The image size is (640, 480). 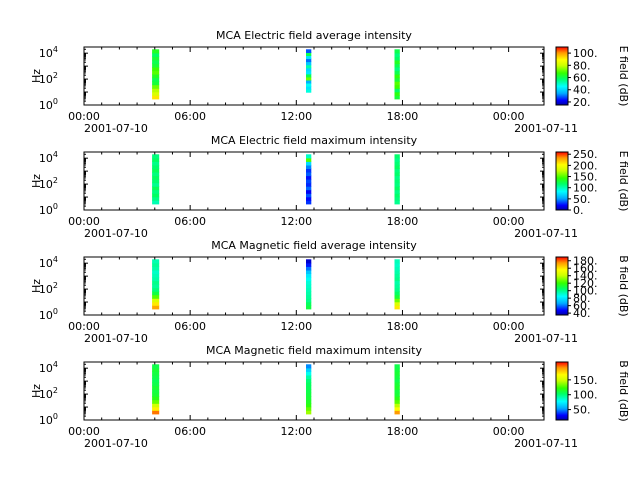 What do you see at coordinates (36, 181) in the screenshot?
I see `y-axis-label: Hz` at bounding box center [36, 181].